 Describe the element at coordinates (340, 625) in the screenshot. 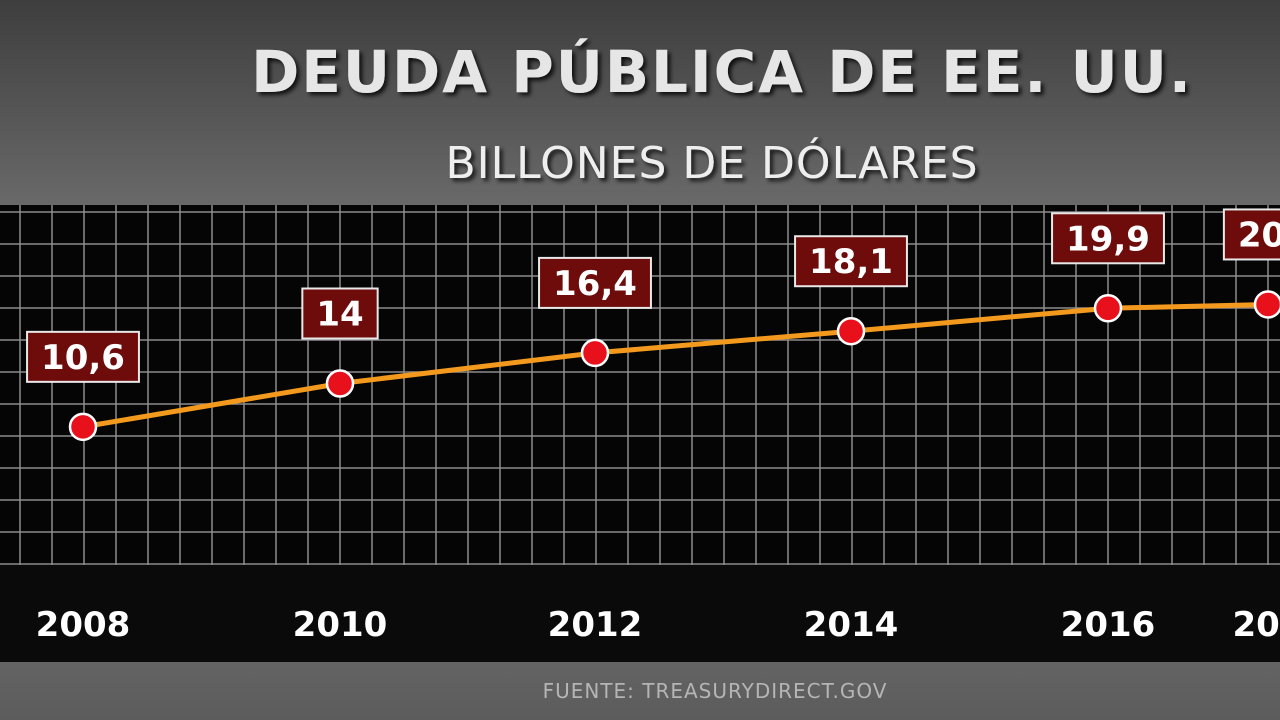

I see `x-tick-label: 2010` at that location.